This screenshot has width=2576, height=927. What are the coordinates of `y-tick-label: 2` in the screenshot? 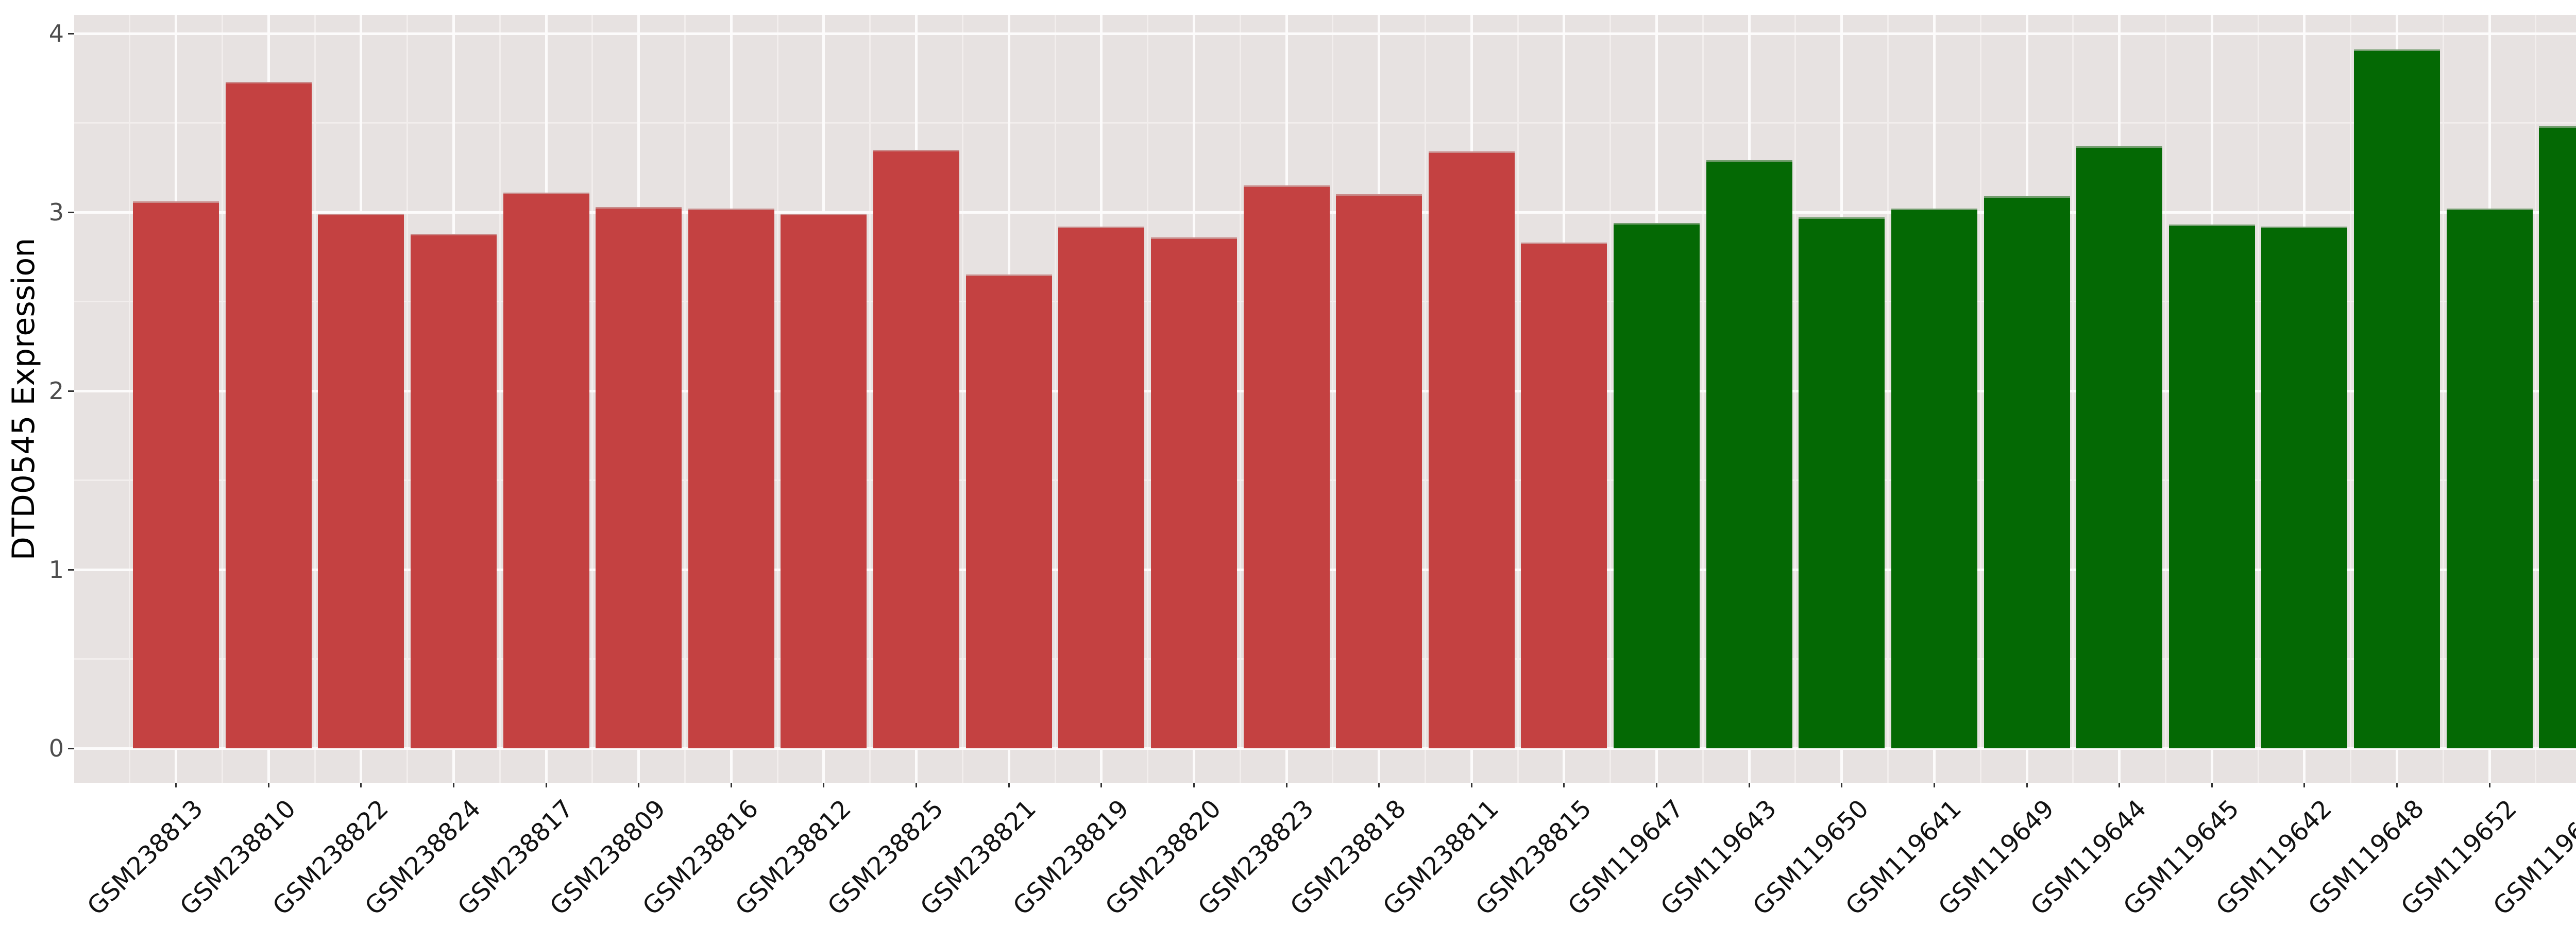 It's located at (56, 391).